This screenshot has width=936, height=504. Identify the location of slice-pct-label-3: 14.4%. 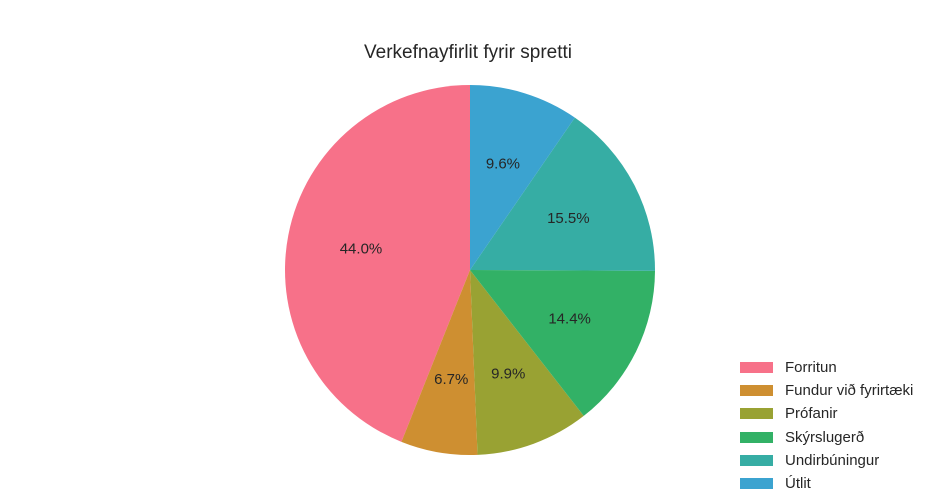
(569, 318).